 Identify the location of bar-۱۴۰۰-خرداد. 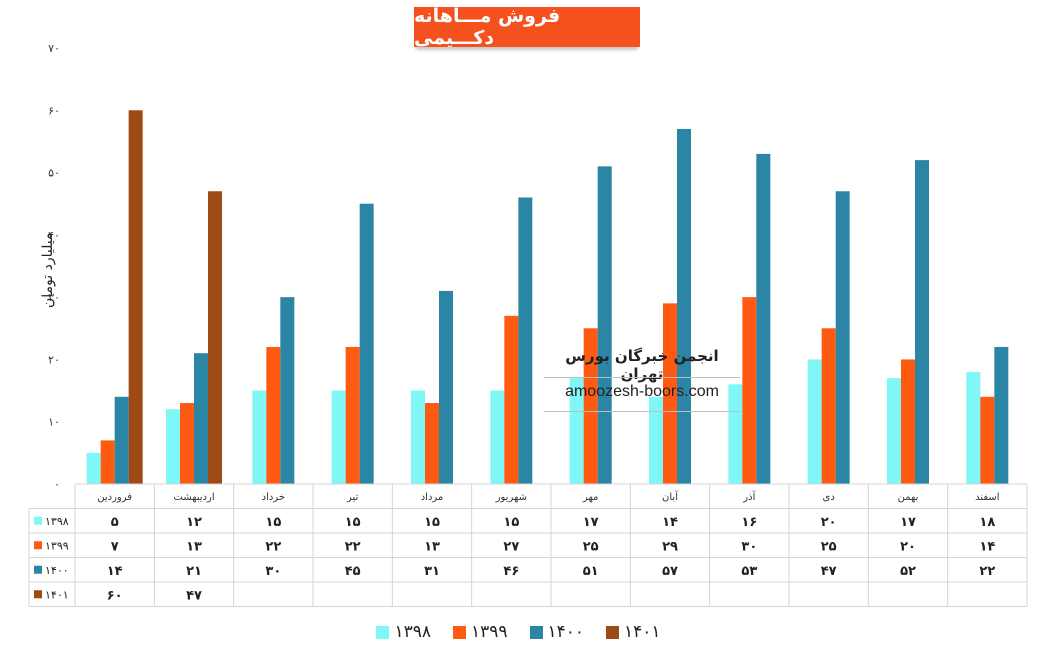
(287, 390).